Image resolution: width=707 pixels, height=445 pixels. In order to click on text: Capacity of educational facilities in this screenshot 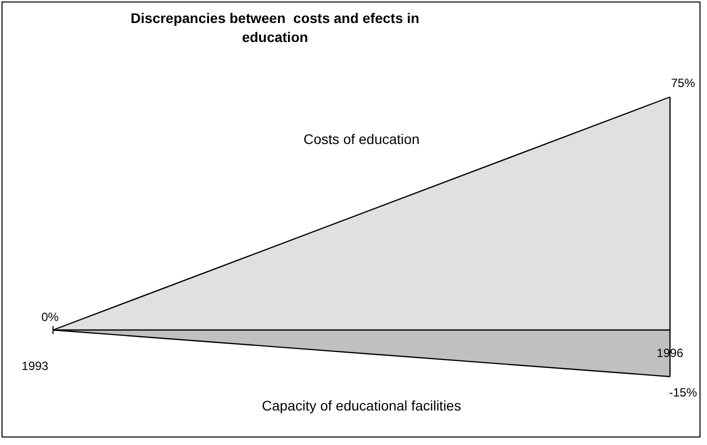, I will do `click(362, 406)`.